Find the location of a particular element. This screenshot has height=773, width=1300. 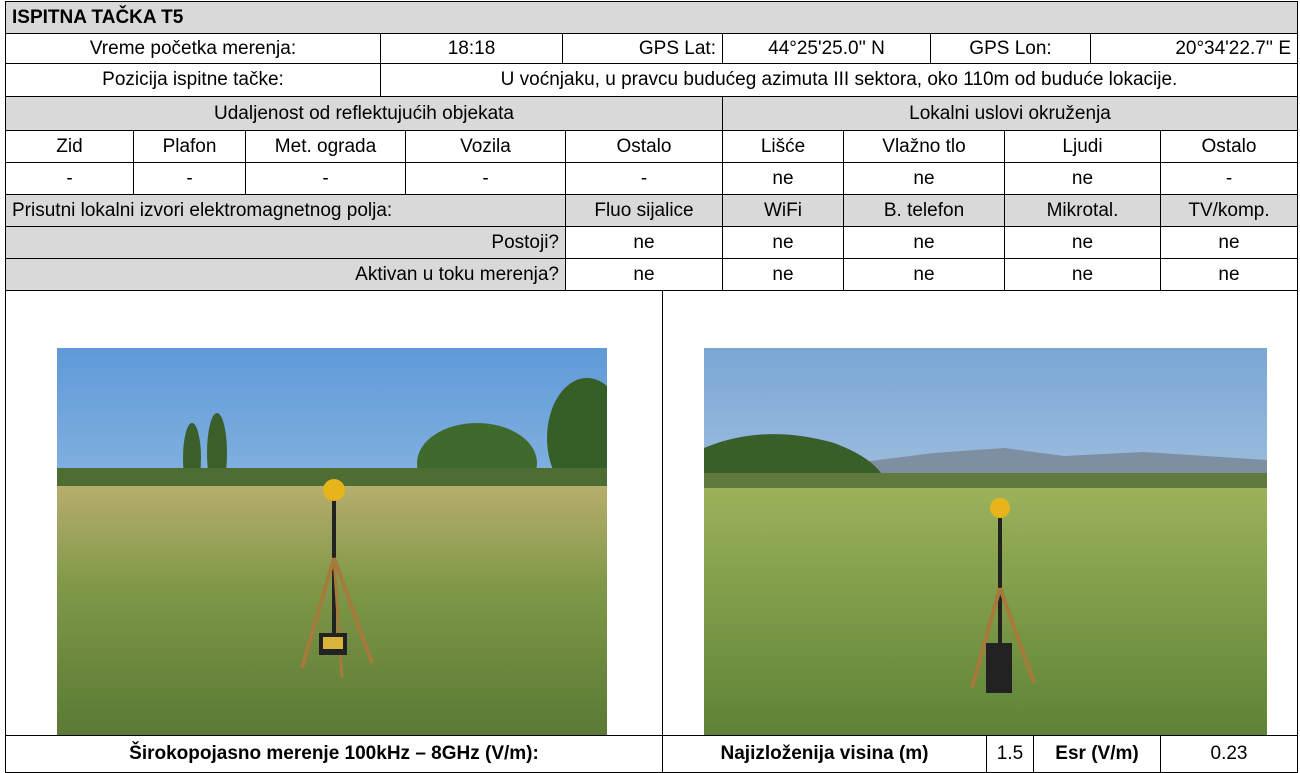

label: Najizloženija visina (m) is located at coordinates (824, 754).